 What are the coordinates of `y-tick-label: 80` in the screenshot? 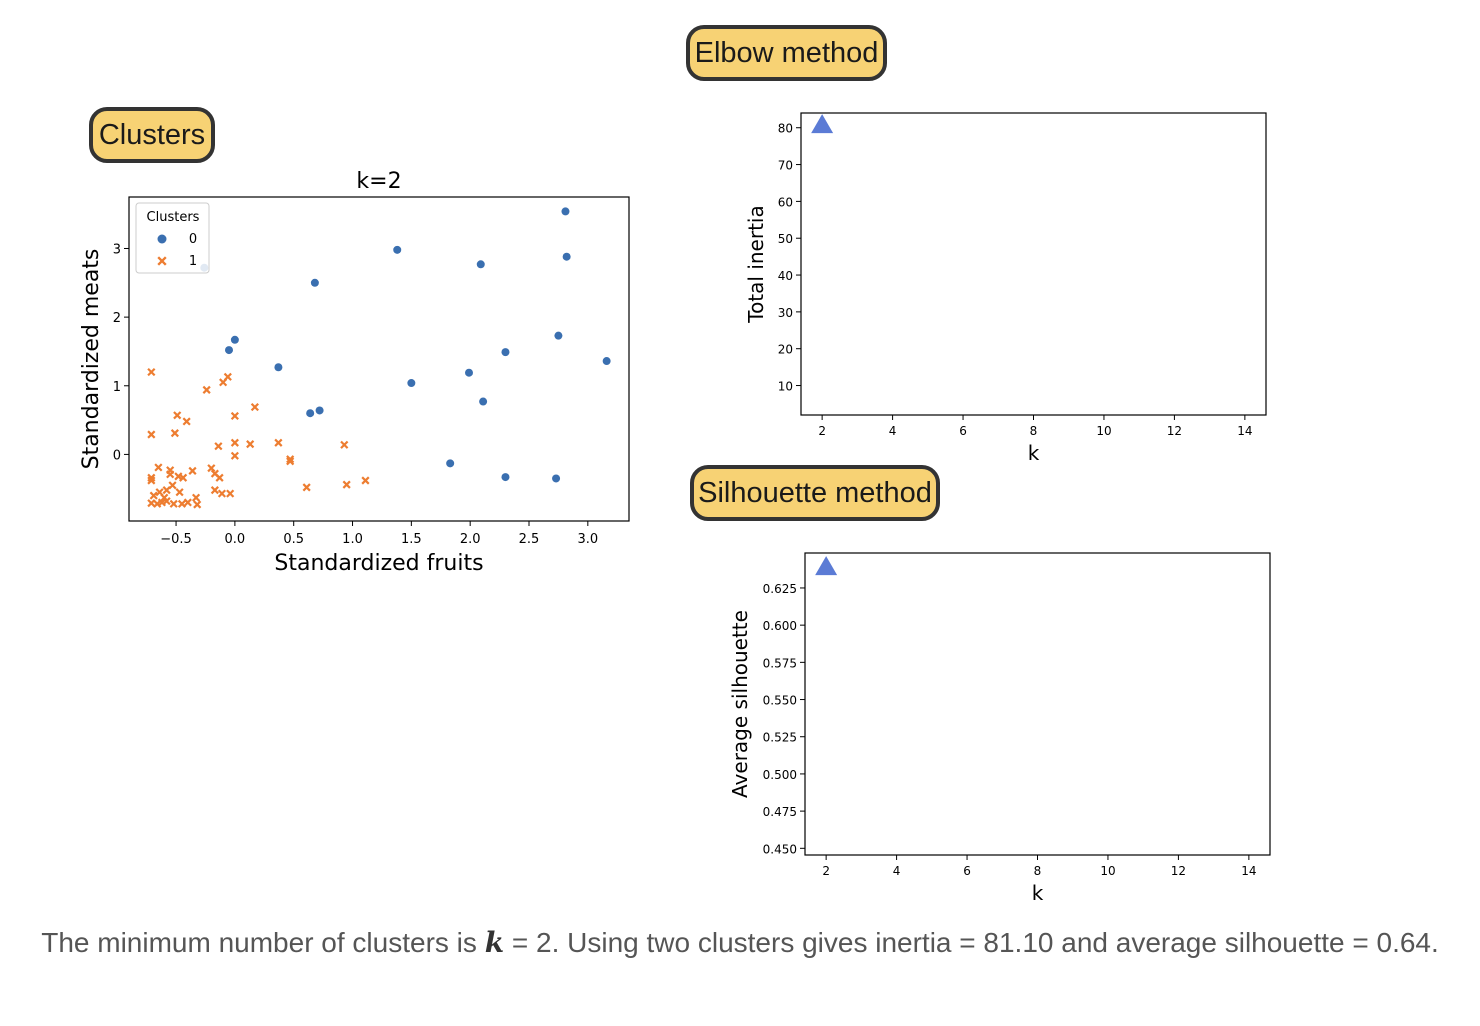 It's located at (785, 129).